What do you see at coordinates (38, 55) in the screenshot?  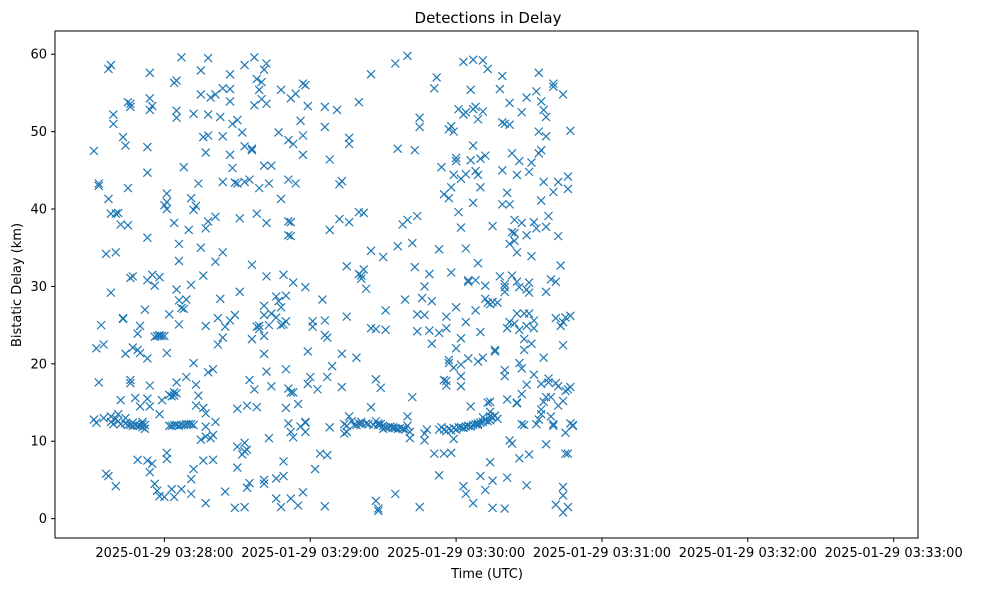 I see `y-tick-label: 60` at bounding box center [38, 55].